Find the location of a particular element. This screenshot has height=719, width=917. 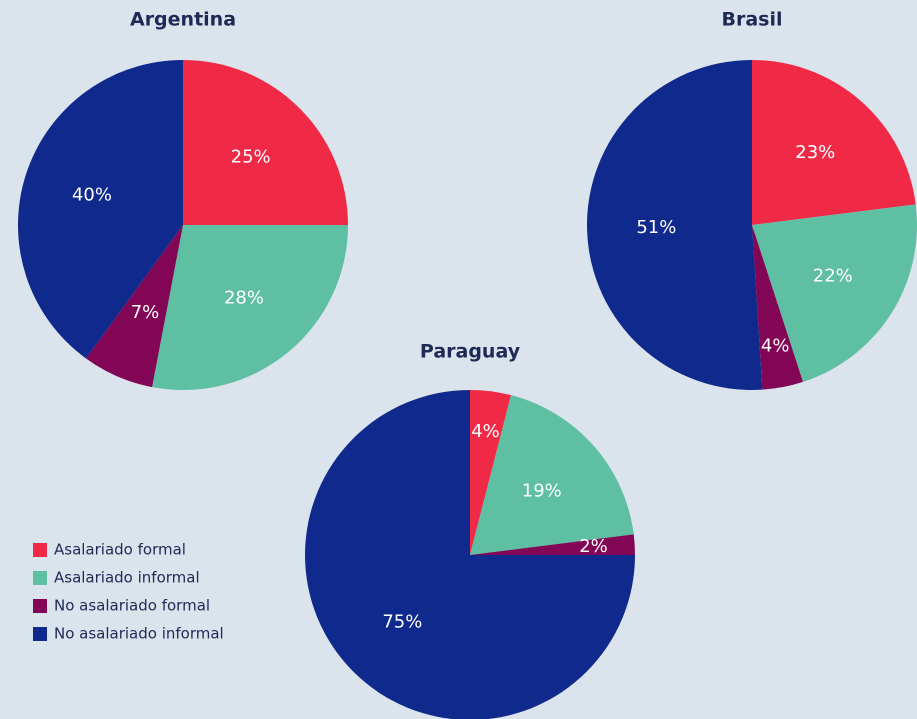

slice-label: 23% is located at coordinates (815, 152).